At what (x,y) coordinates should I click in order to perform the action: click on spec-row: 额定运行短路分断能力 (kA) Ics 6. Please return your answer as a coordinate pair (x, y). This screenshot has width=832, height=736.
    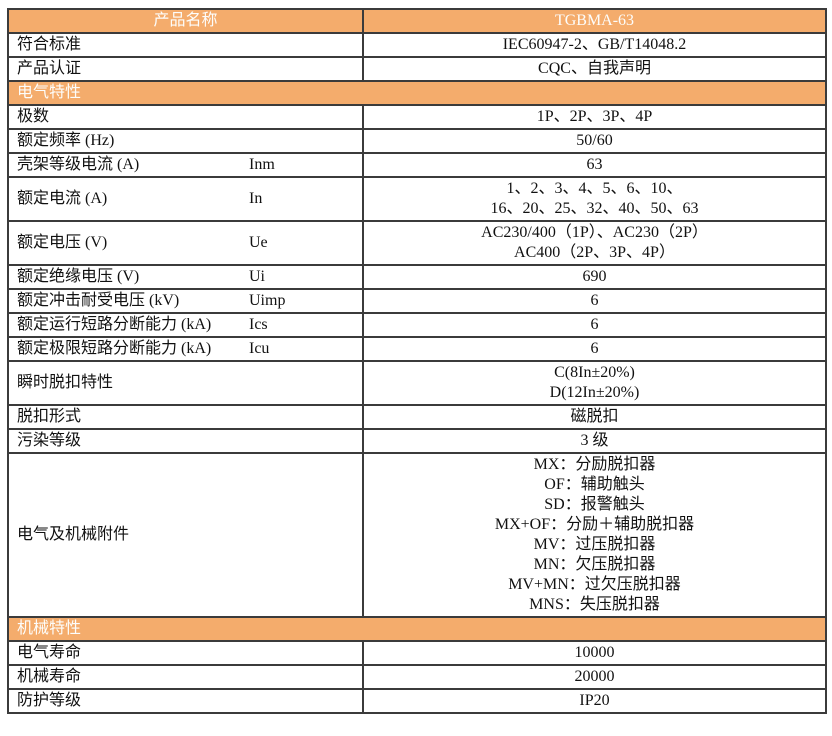
    Looking at the image, I should click on (417, 325).